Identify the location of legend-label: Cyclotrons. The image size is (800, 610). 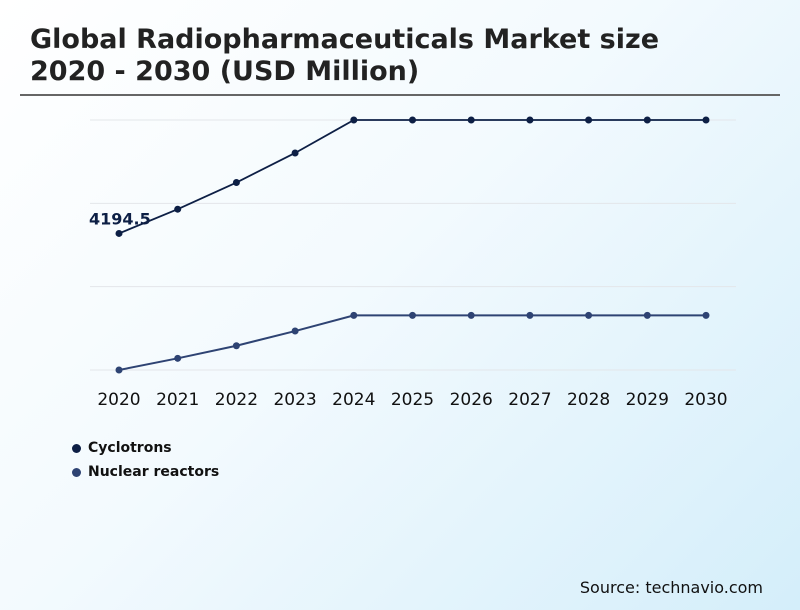
(130, 448).